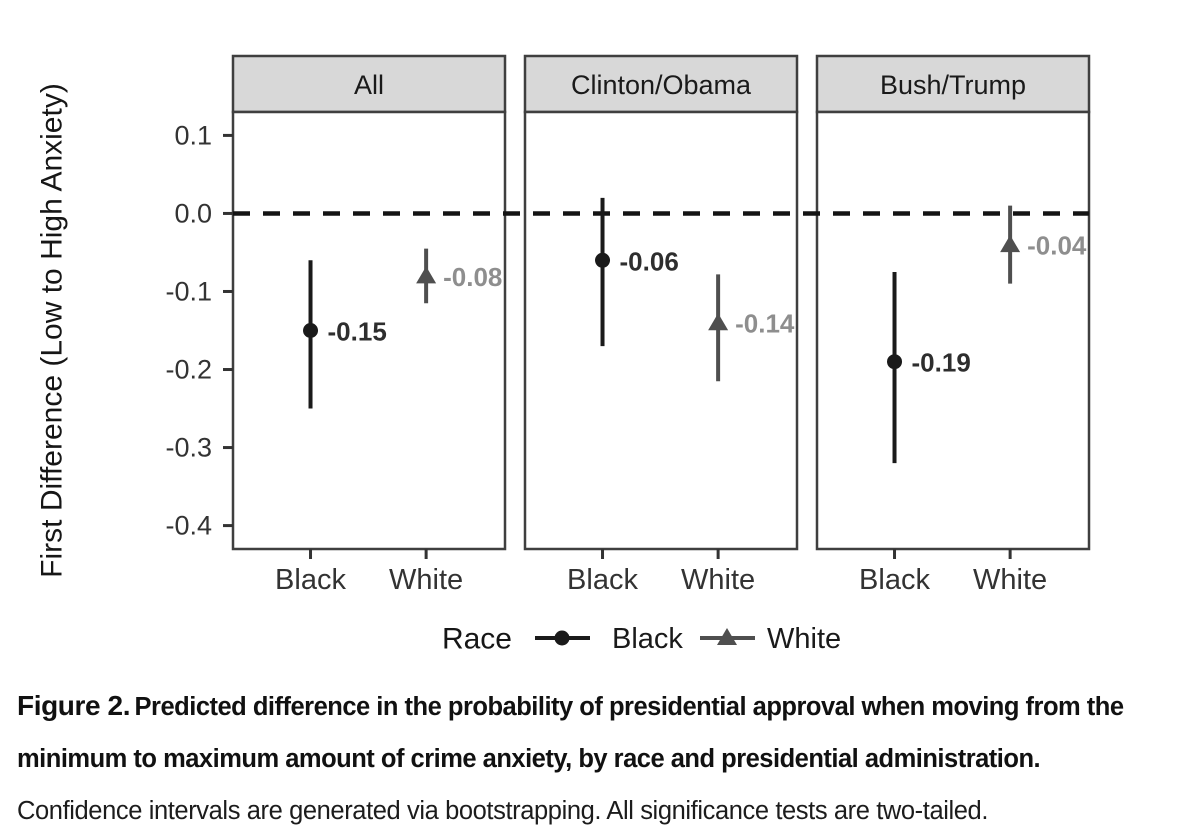 Image resolution: width=1200 pixels, height=839 pixels. What do you see at coordinates (765, 324) in the screenshot?
I see `point-value-label: -0.14` at bounding box center [765, 324].